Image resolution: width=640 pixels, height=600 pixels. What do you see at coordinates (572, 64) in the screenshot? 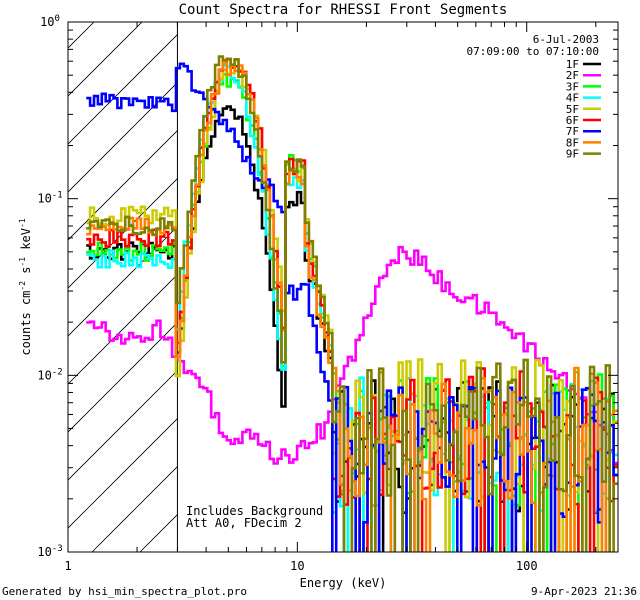
I see `legend-label-1F: 1F` at bounding box center [572, 64].